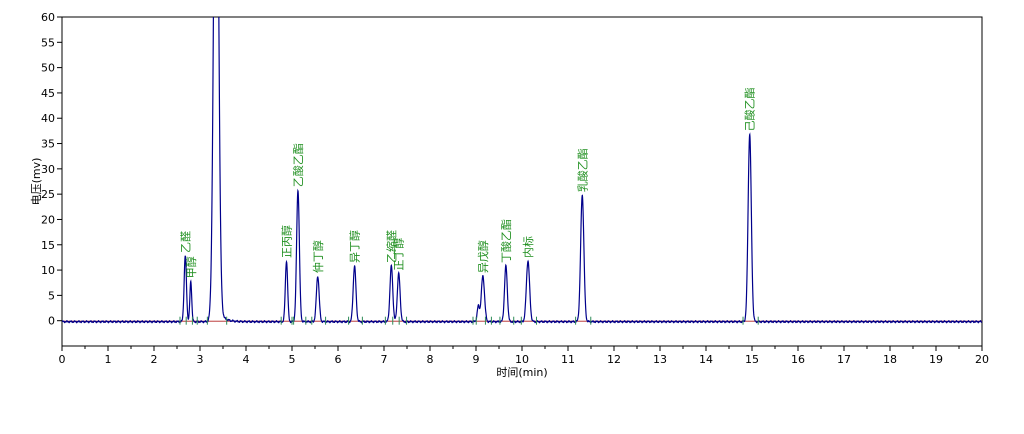 The width and height of the screenshot is (1024, 434). I want to click on peak-label: 内标, so click(528, 247).